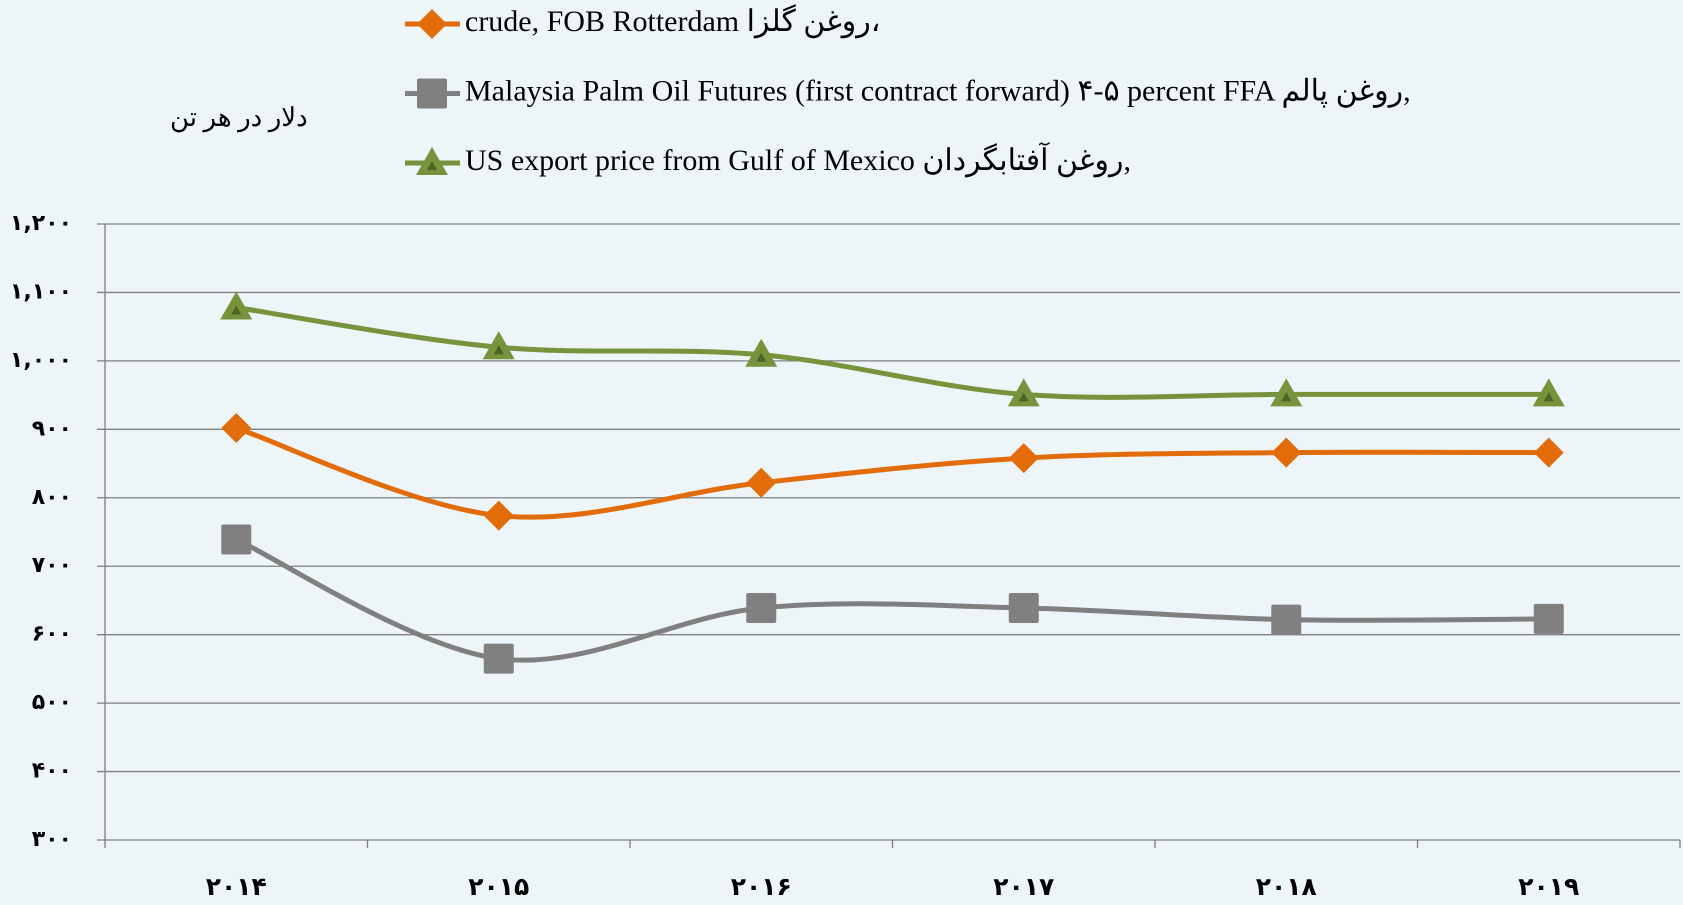 This screenshot has width=1683, height=905. Describe the element at coordinates (52, 565) in the screenshot. I see `y-tick-label: ۷۰۰` at that location.